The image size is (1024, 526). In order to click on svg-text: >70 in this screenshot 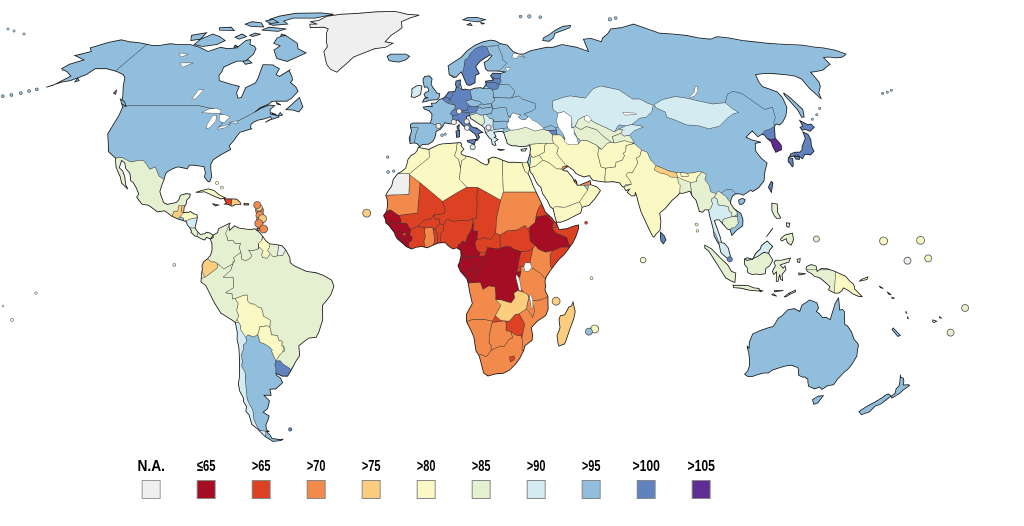, I will do `click(316, 466)`.